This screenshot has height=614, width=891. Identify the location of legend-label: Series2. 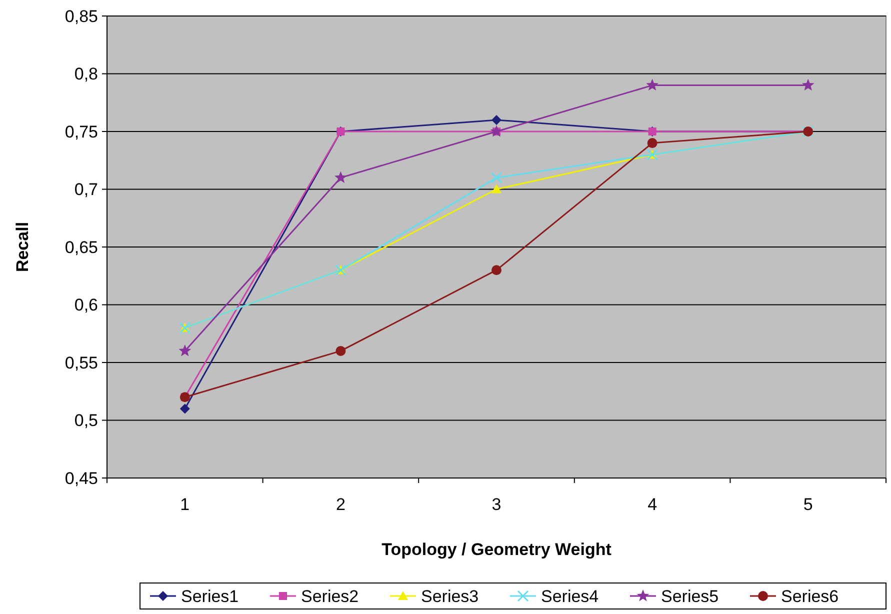
(330, 596).